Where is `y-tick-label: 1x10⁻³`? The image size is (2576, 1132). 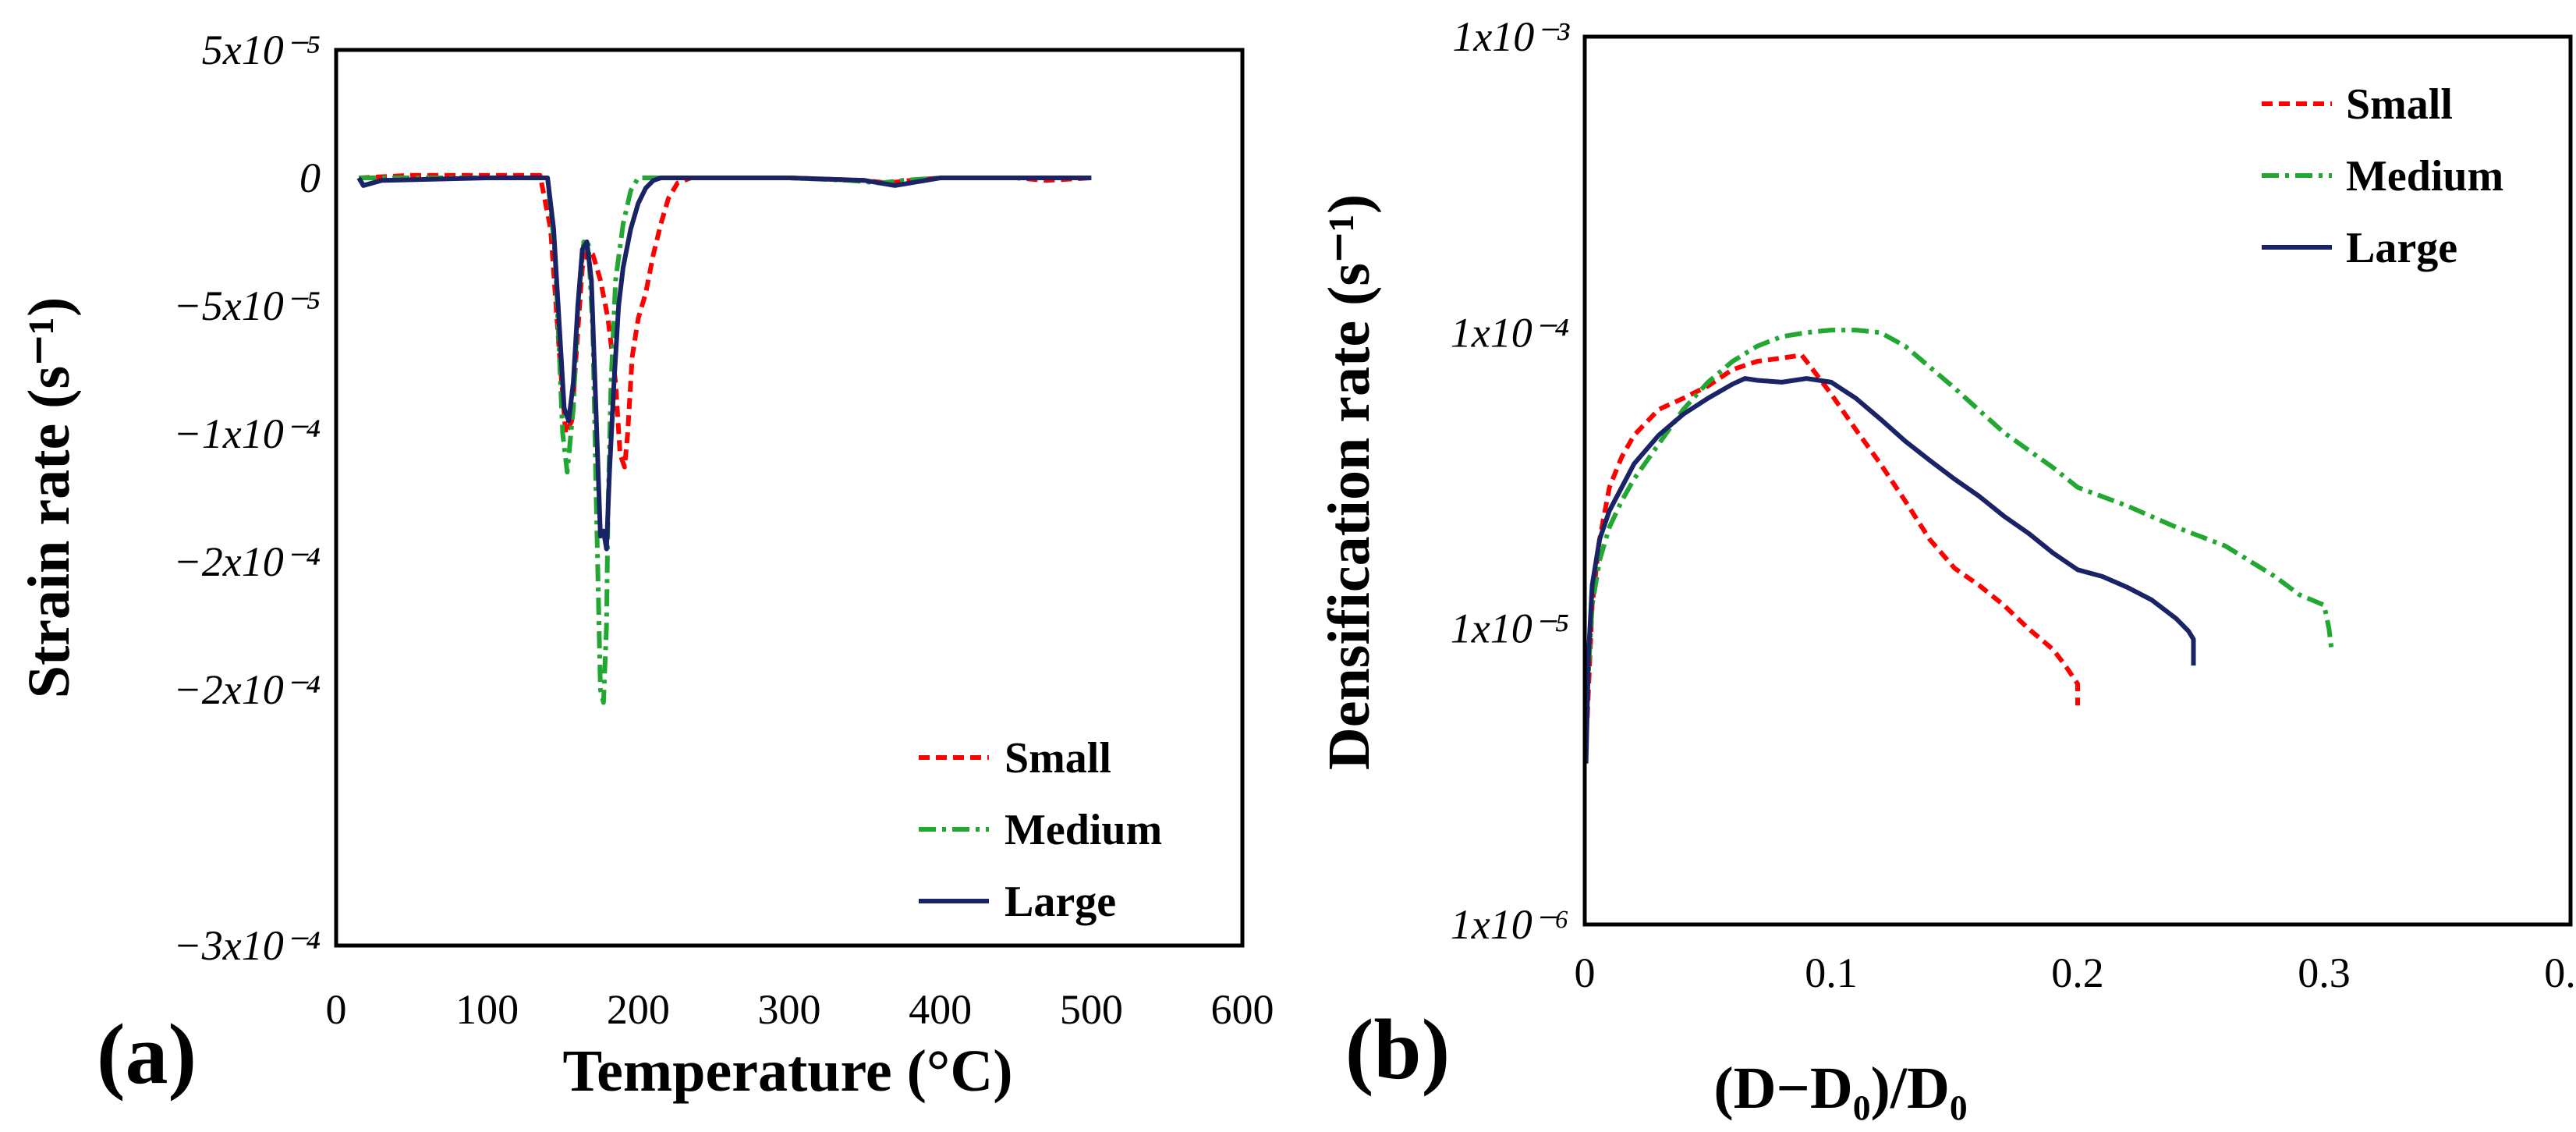
y-tick-label: 1x10⁻³ is located at coordinates (1510, 36).